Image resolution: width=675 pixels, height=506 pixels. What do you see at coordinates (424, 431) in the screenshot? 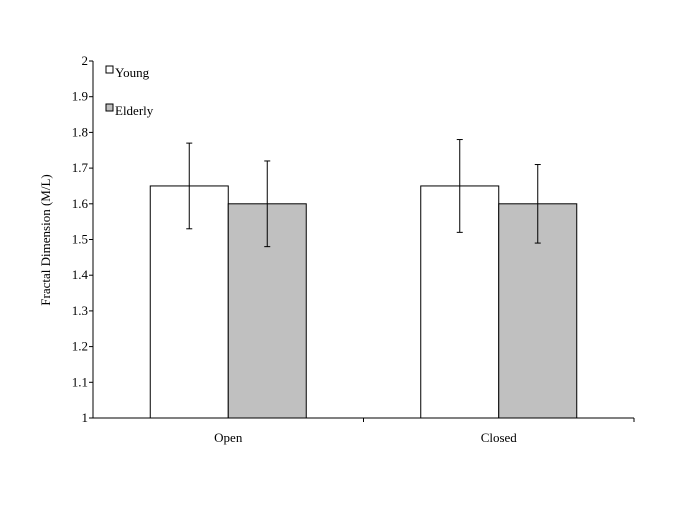
I see `x-tick-layer: Open Closed` at bounding box center [424, 431].